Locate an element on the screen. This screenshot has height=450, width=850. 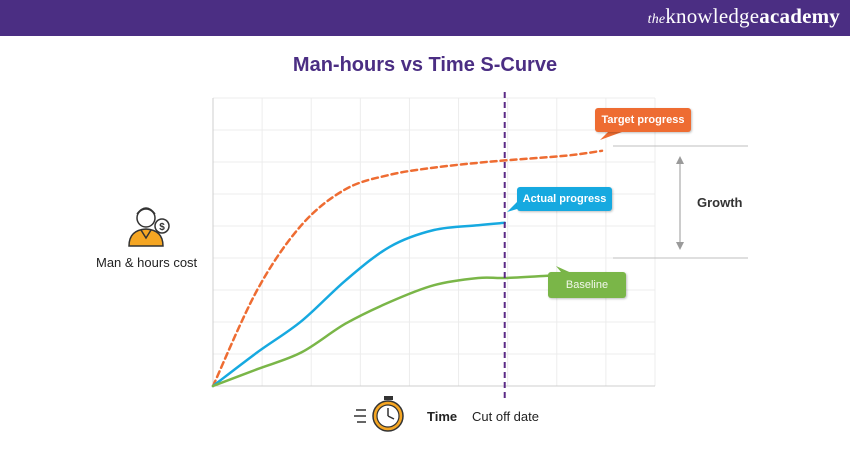
actual-progress-callout: Actual progress is located at coordinates (564, 199).